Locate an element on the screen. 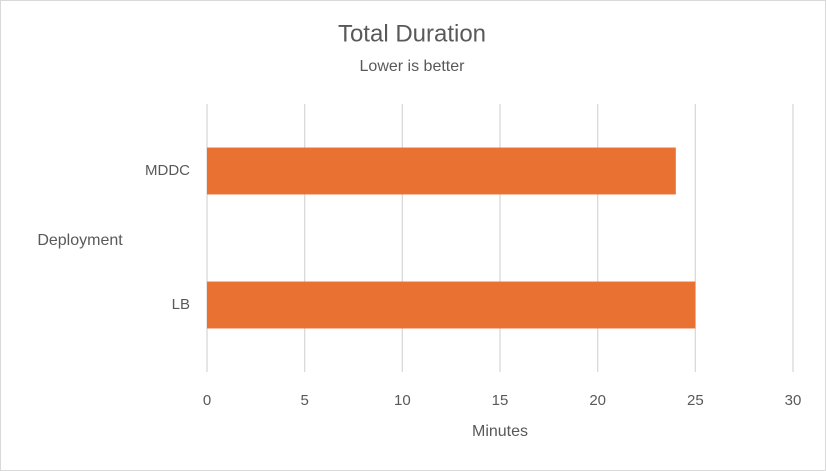 The width and height of the screenshot is (826, 471). x-axis-label: Minutes is located at coordinates (500, 431).